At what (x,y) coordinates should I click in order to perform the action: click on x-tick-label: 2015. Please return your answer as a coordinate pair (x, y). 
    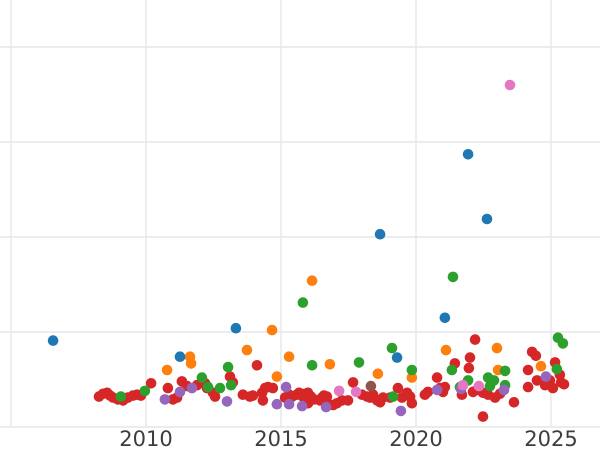
    Looking at the image, I should click on (280, 438).